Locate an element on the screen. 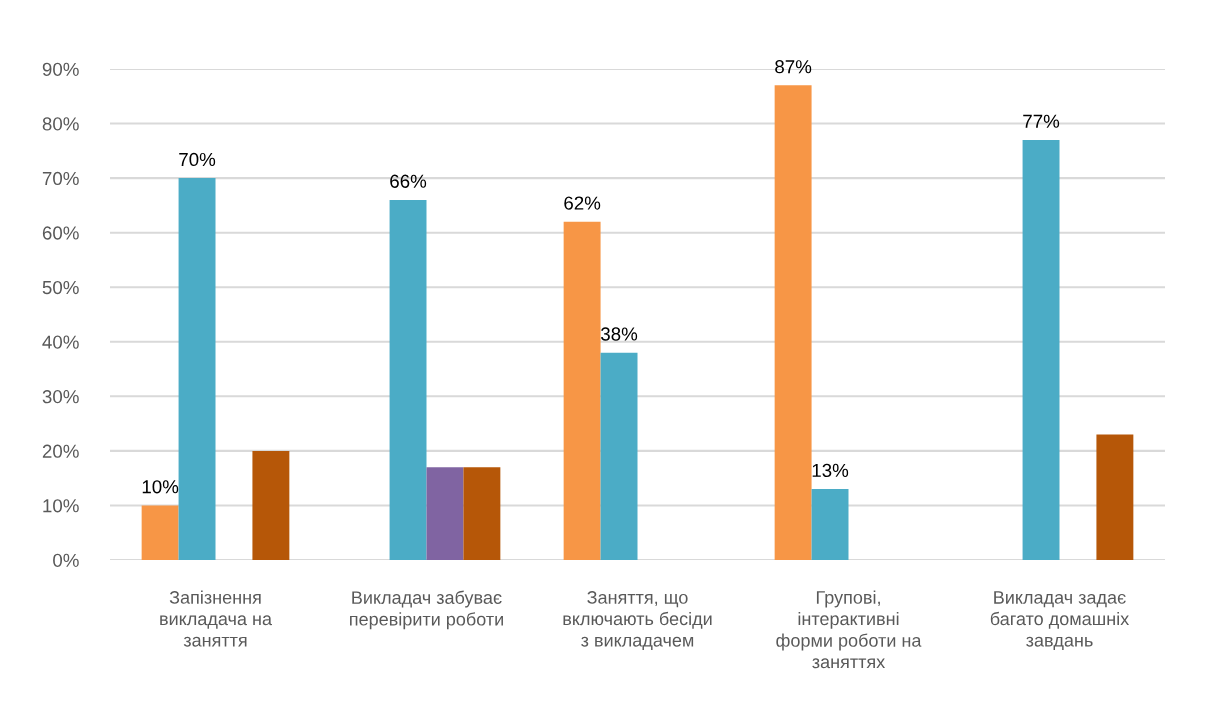 Image resolution: width=1208 pixels, height=715 pixels. data-label: 10% is located at coordinates (160, 487).